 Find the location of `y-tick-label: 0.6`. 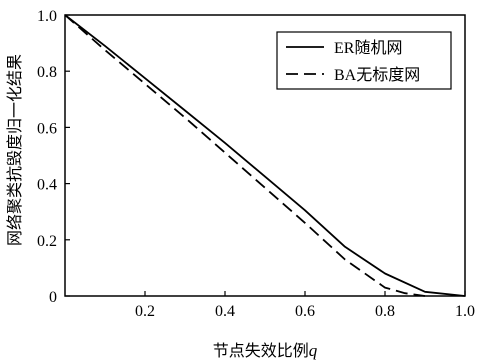

y-tick-label: 0.6 is located at coordinates (47, 128).